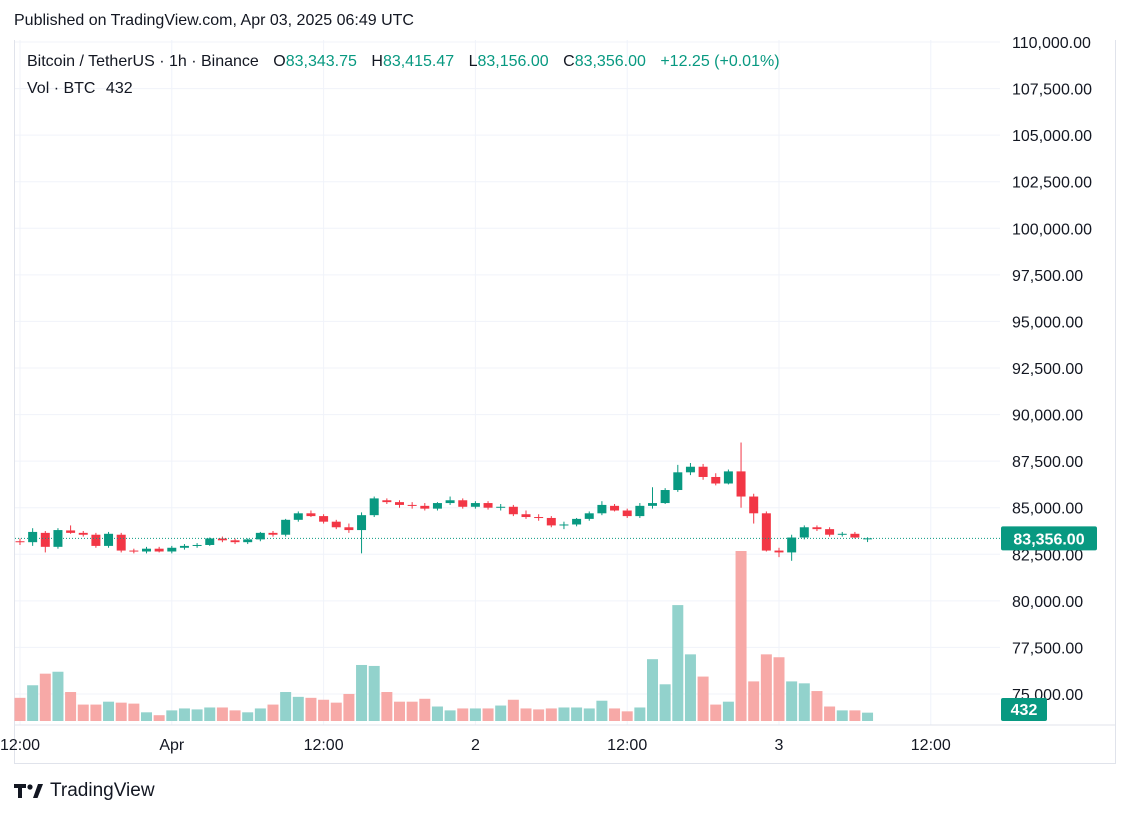 The height and width of the screenshot is (817, 1131). What do you see at coordinates (1047, 369) in the screenshot?
I see `price-tick-label: 92,500.00` at bounding box center [1047, 369].